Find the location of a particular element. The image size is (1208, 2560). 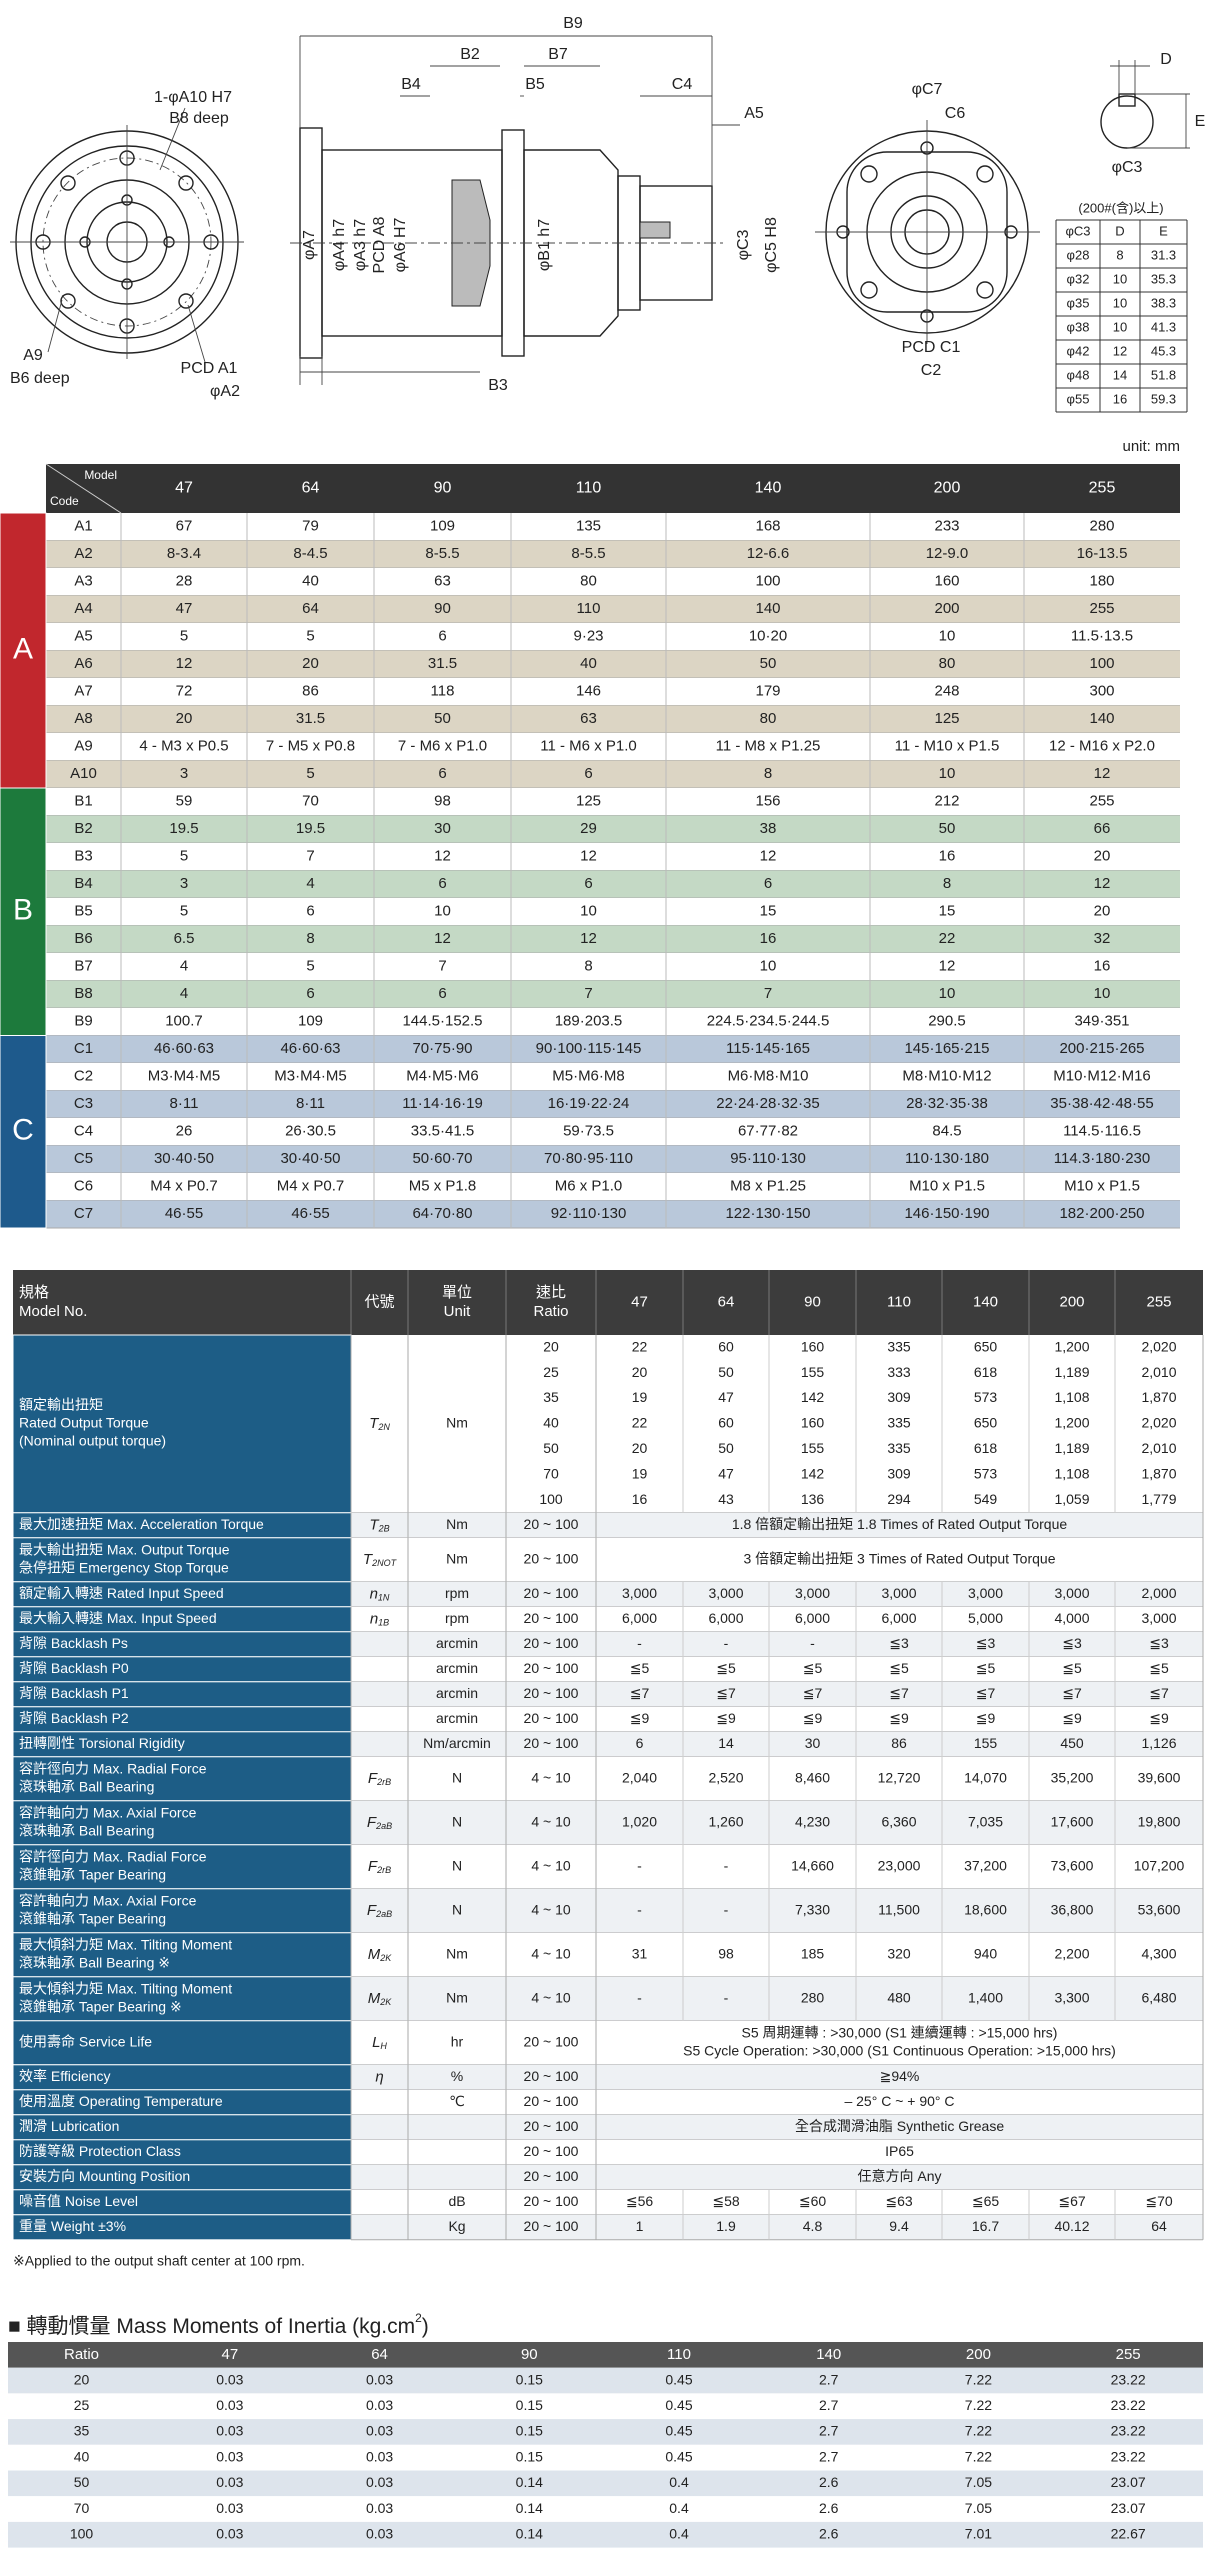

spec-value: 37,200 is located at coordinates (985, 1866).